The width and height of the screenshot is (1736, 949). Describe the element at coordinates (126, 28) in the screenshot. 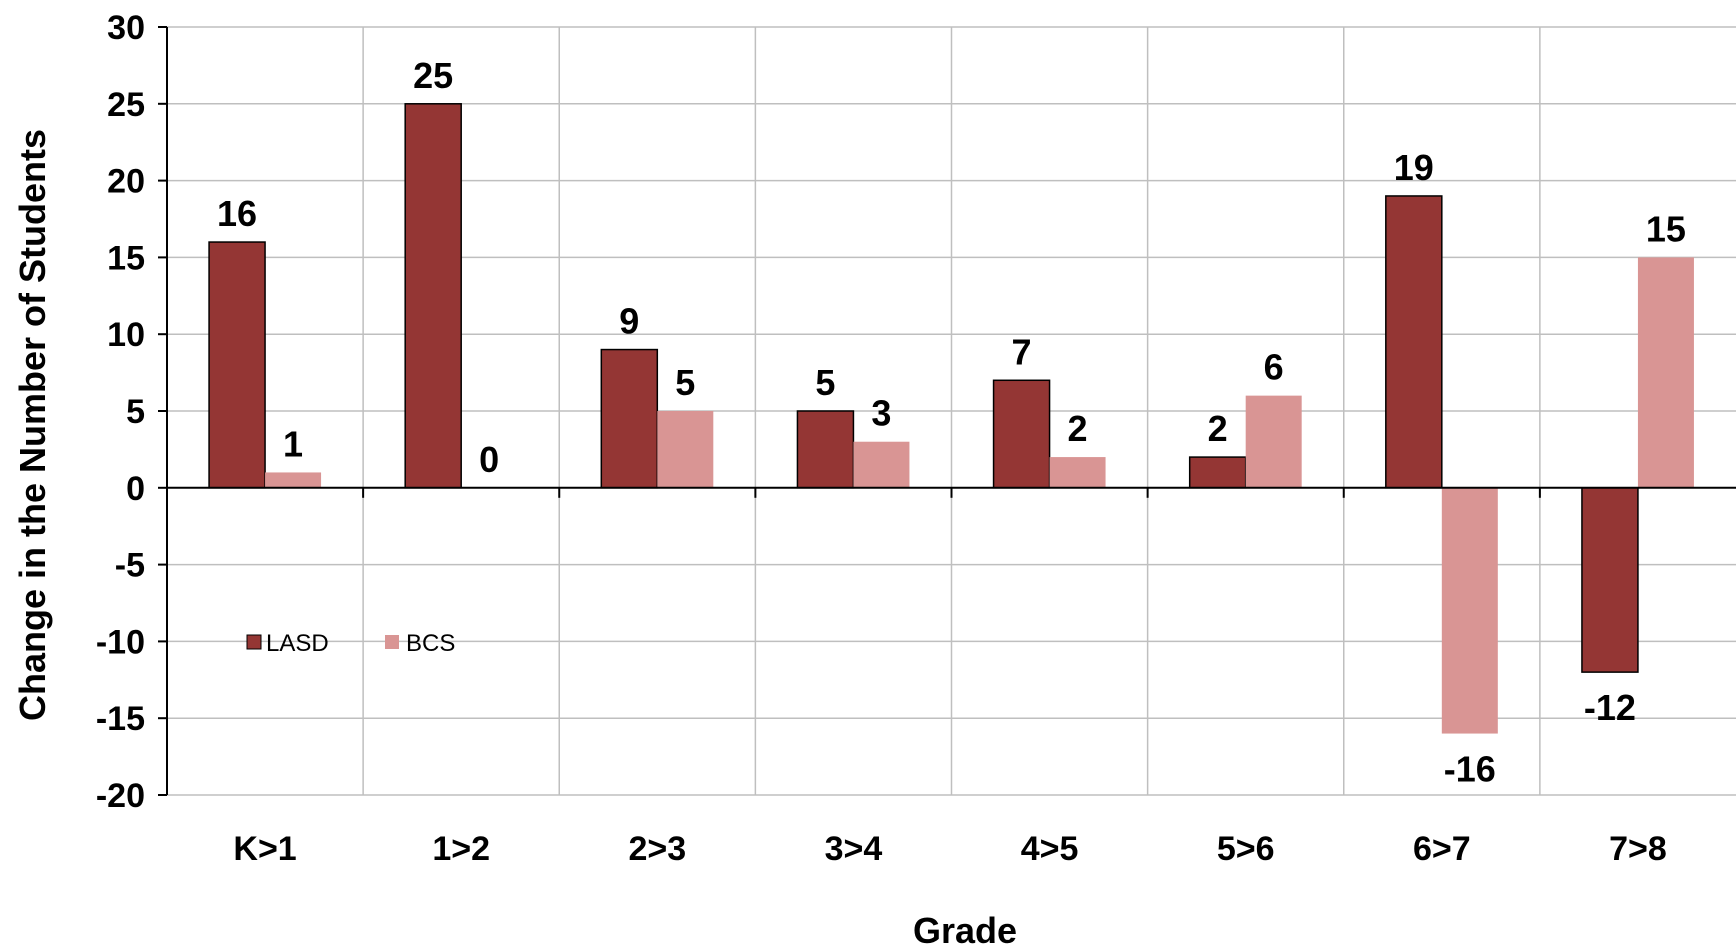

I see `y-tick-label: 30` at that location.